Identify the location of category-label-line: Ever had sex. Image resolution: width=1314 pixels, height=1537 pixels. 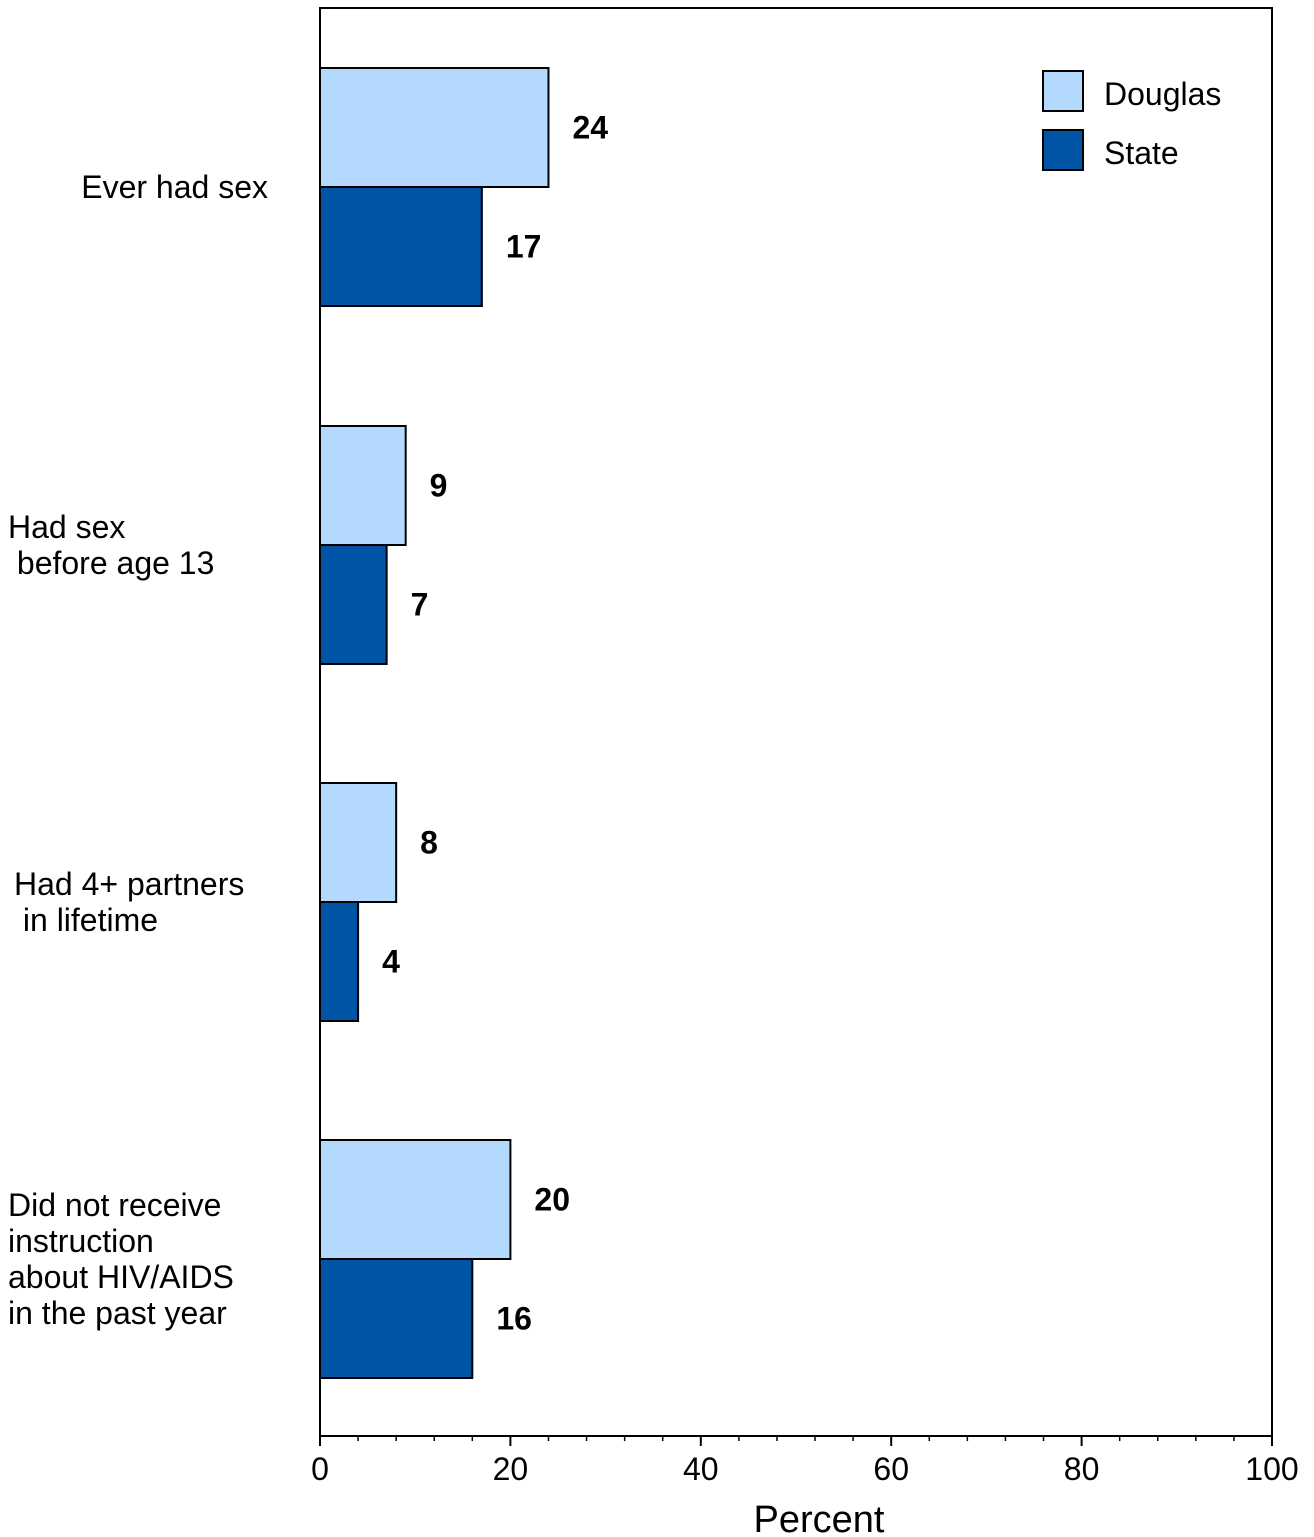
(174, 187).